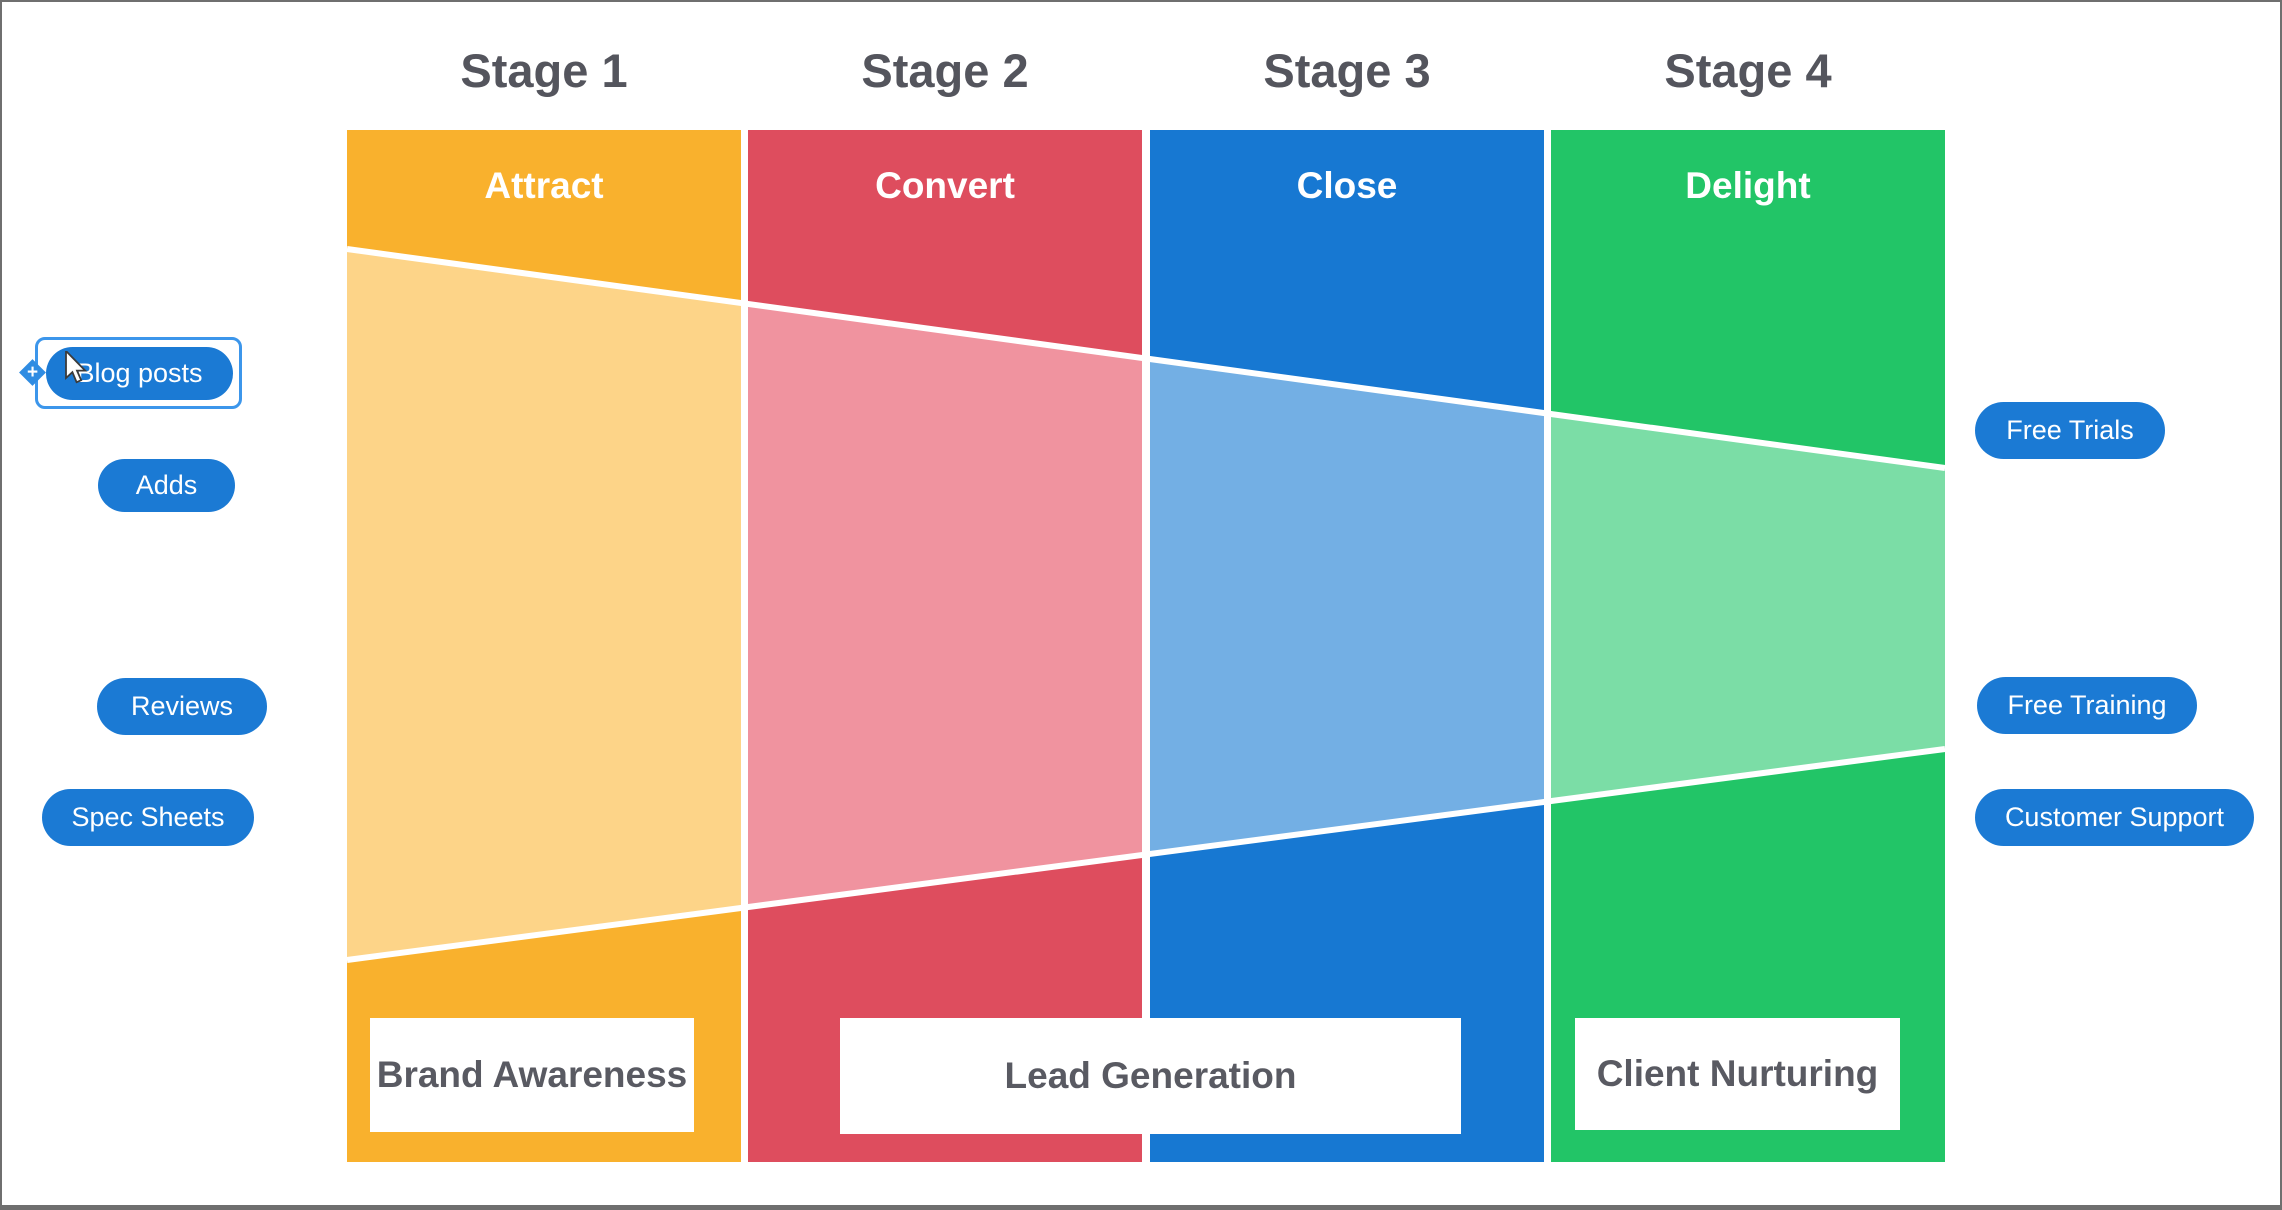  Describe the element at coordinates (1347, 70) in the screenshot. I see `stage-3-label: Stage 3` at that location.